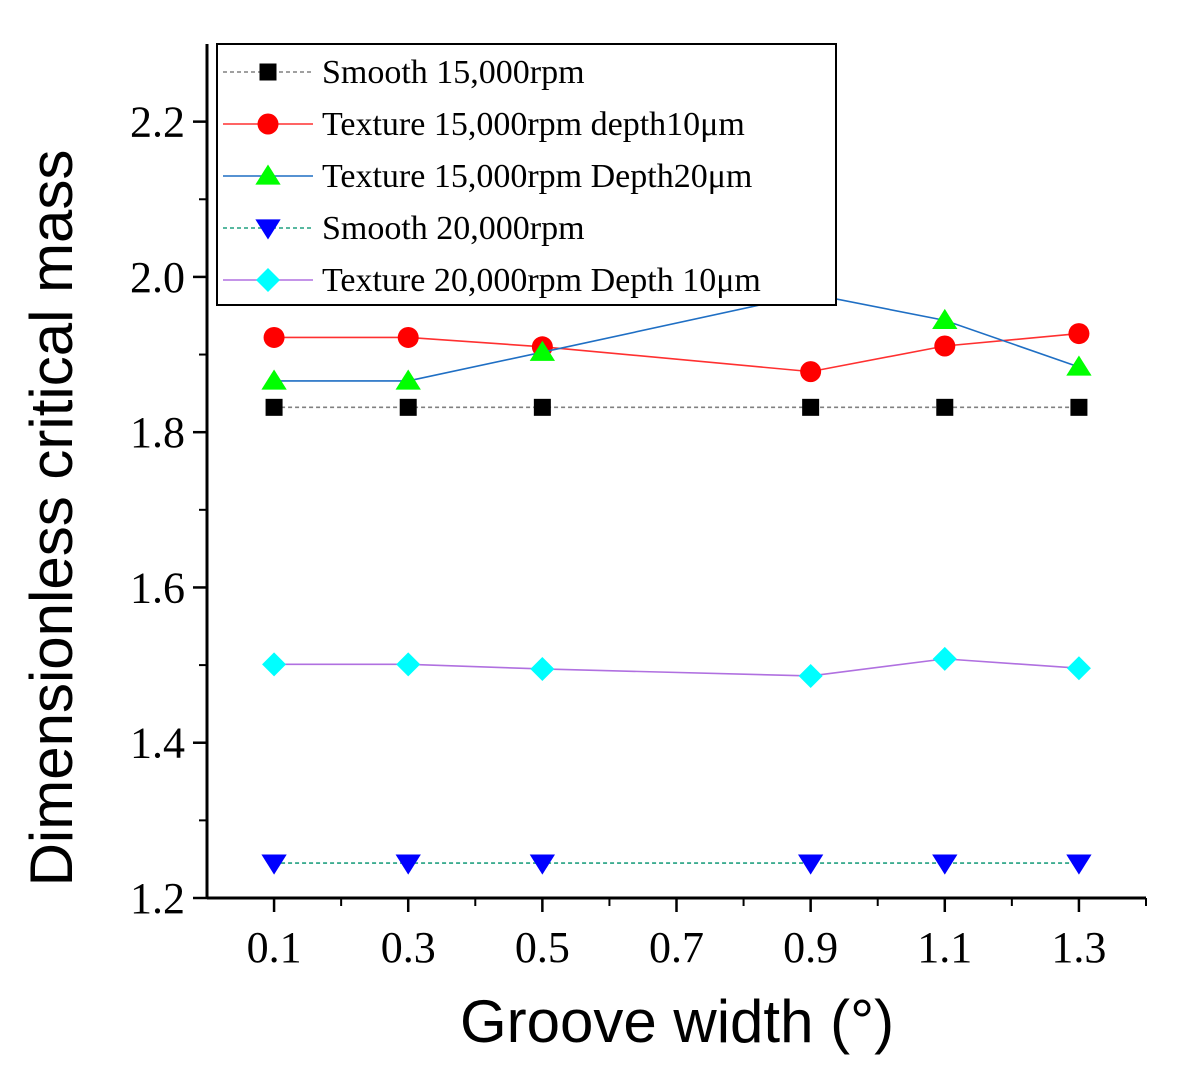  Describe the element at coordinates (408, 947) in the screenshot. I see `x-tick-label: 0.3` at that location.